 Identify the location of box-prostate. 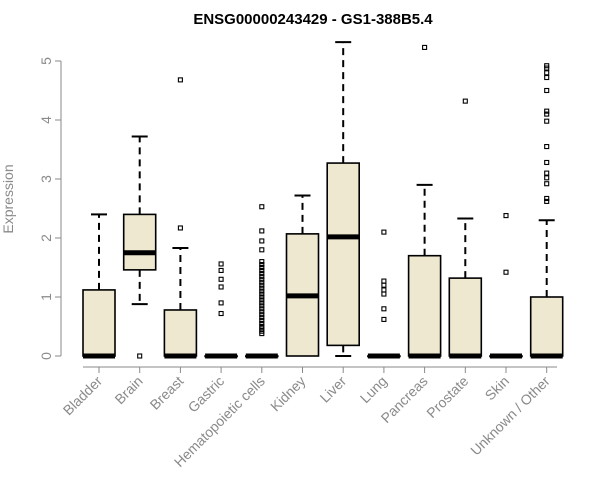
(465, 228).